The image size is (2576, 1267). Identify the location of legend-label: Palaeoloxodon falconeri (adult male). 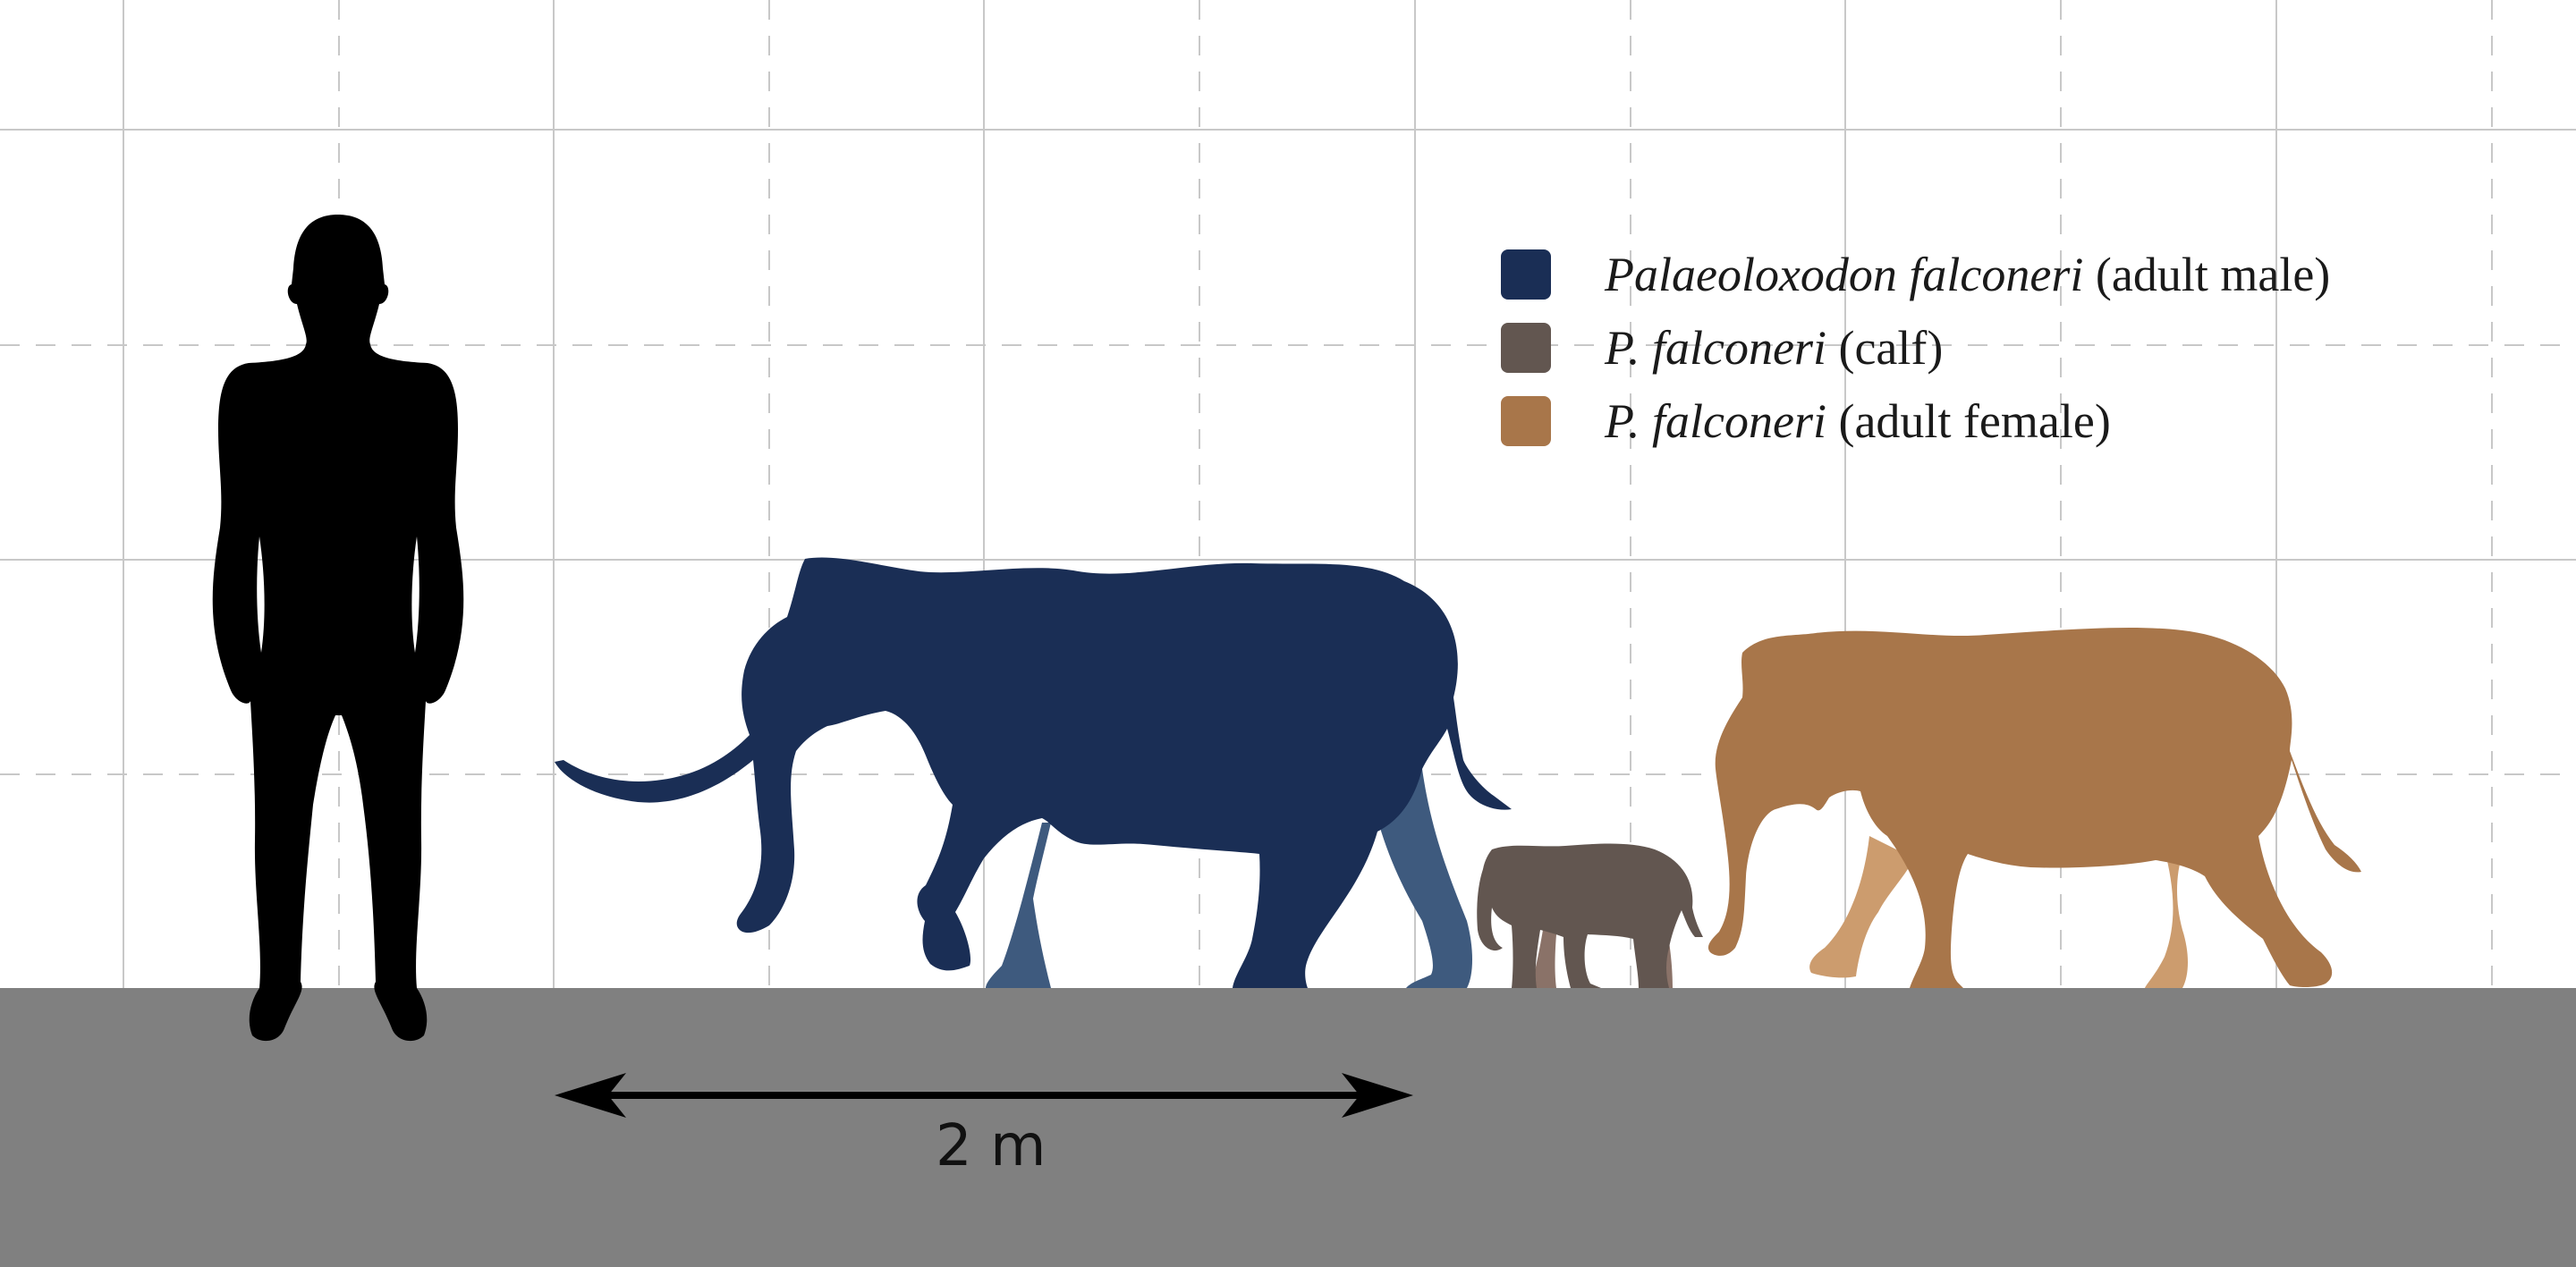
(1967, 274).